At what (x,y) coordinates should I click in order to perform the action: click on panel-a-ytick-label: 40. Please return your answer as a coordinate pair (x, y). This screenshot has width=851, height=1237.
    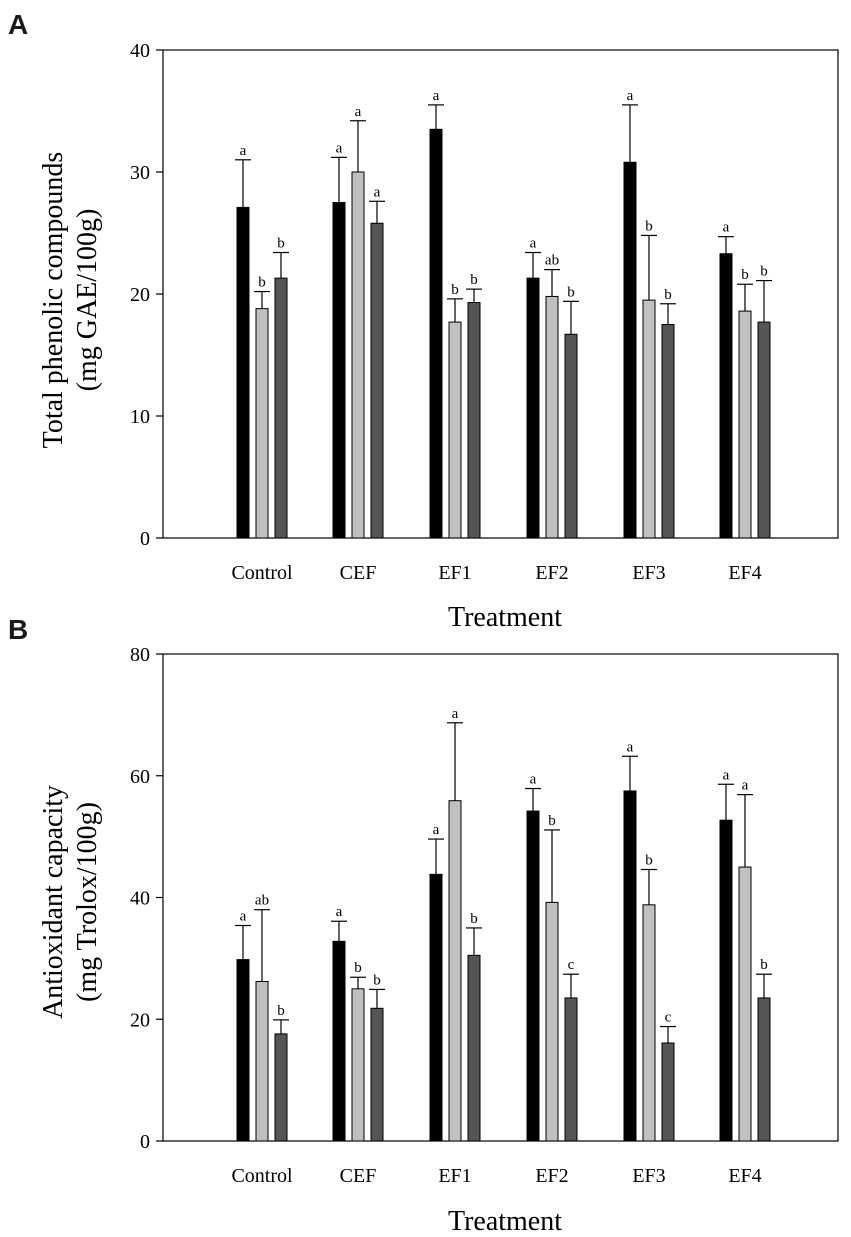
    Looking at the image, I should click on (140, 51).